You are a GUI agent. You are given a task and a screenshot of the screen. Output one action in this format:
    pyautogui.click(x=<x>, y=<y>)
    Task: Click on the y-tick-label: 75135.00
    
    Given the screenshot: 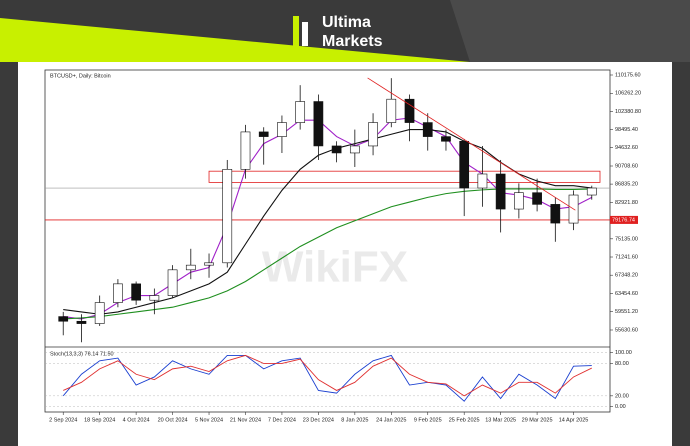 What is the action you would take?
    pyautogui.click(x=626, y=239)
    